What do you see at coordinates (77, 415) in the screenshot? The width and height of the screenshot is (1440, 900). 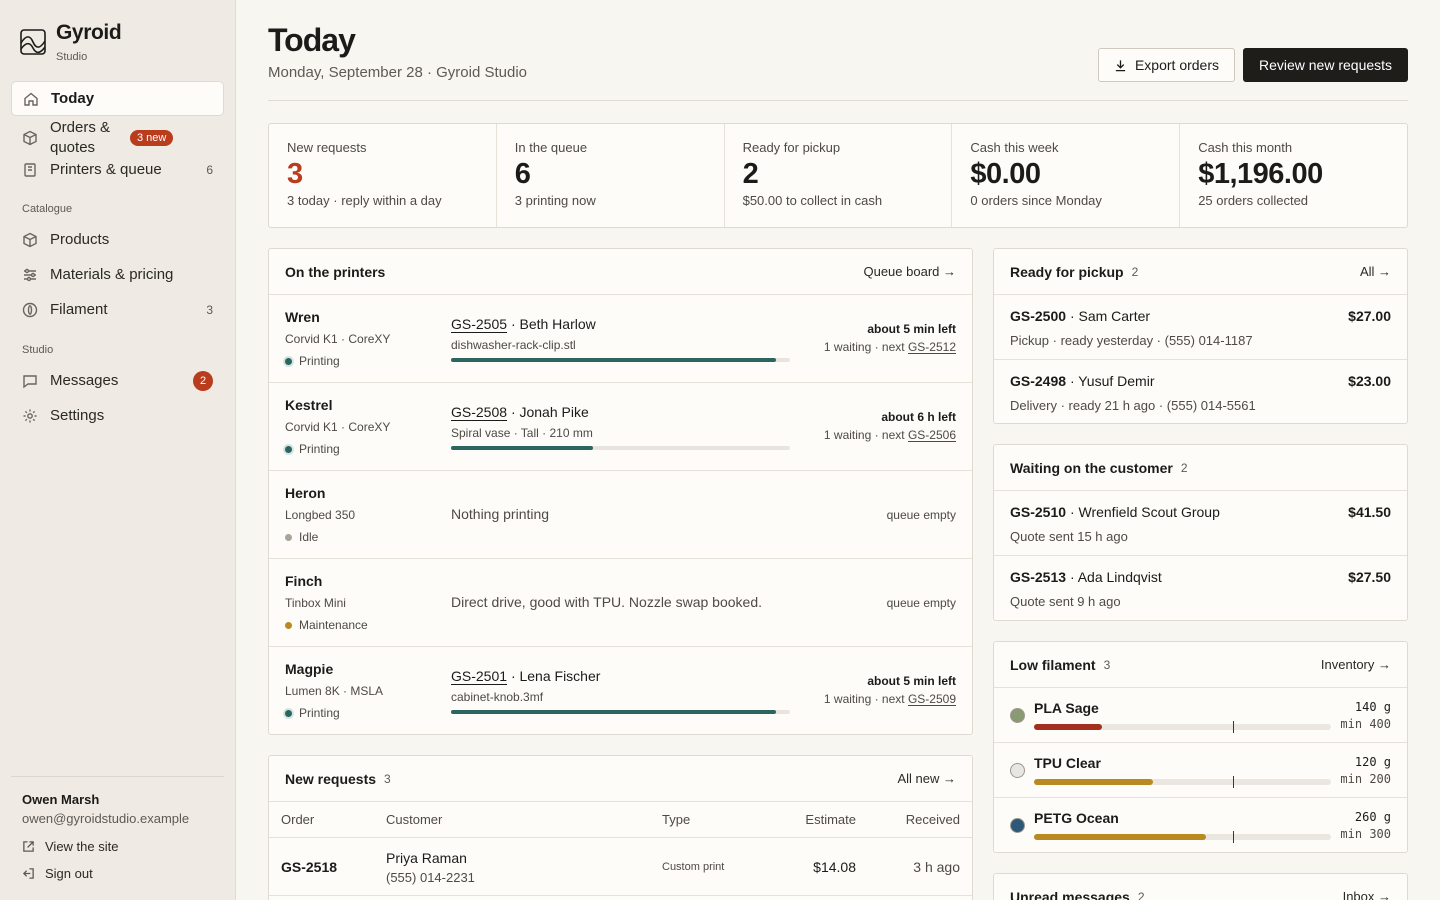 I see `nav-label: Settings` at bounding box center [77, 415].